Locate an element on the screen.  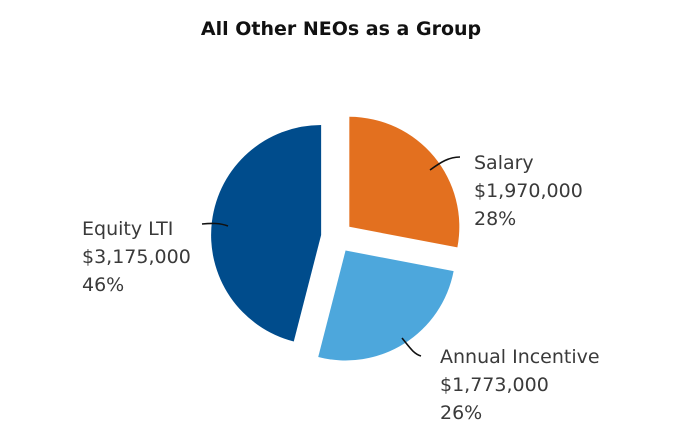
label-equity-lti-name: Equity LTI is located at coordinates (127, 229).